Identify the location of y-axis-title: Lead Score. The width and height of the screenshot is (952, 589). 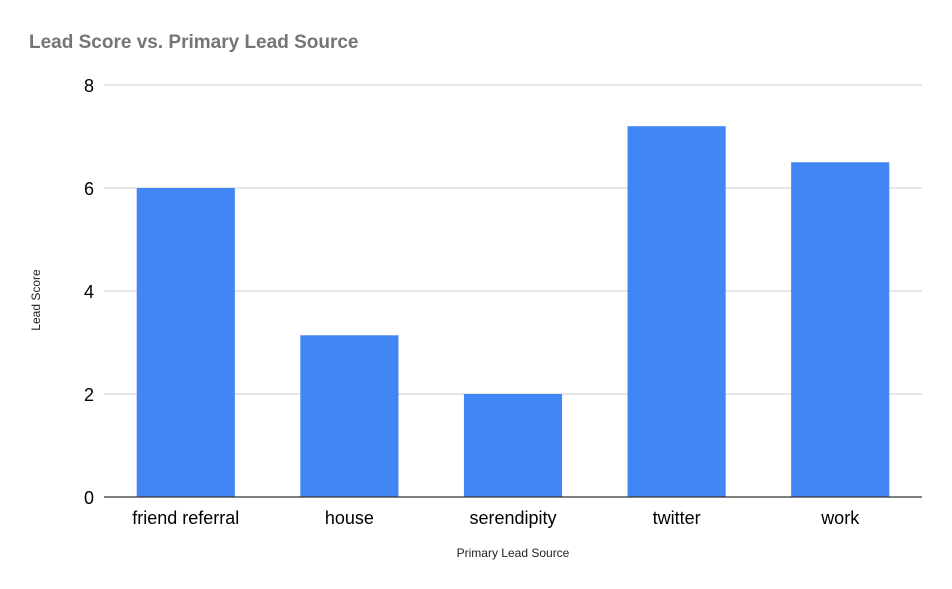
(36, 300).